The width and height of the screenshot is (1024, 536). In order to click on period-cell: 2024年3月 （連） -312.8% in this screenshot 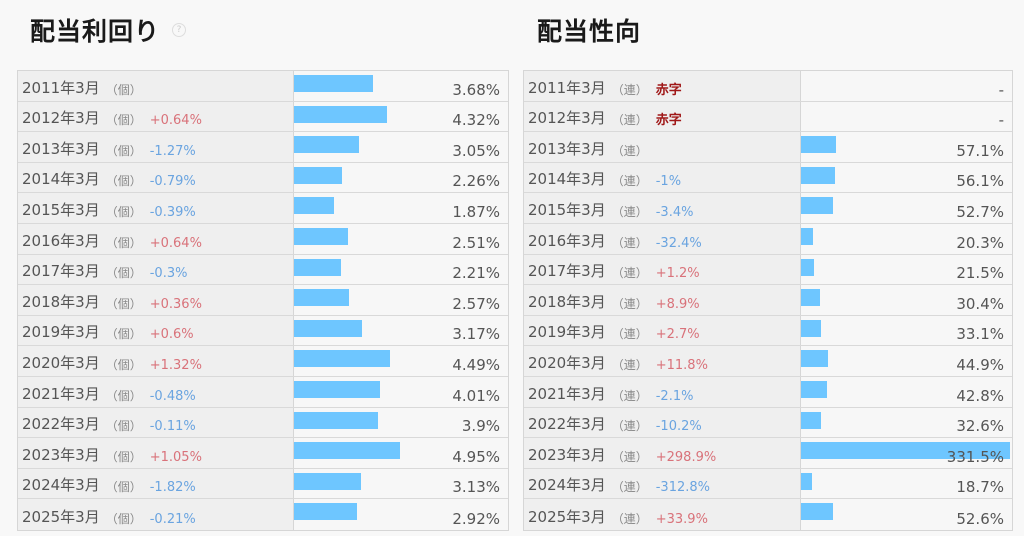, I will do `click(662, 483)`.